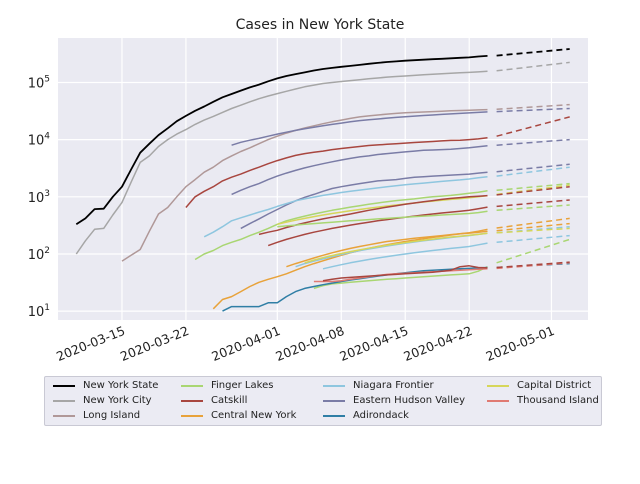 This screenshot has width=640, height=484. Describe the element at coordinates (39, 82) in the screenshot. I see `y-tick-label: 10⁵` at that location.